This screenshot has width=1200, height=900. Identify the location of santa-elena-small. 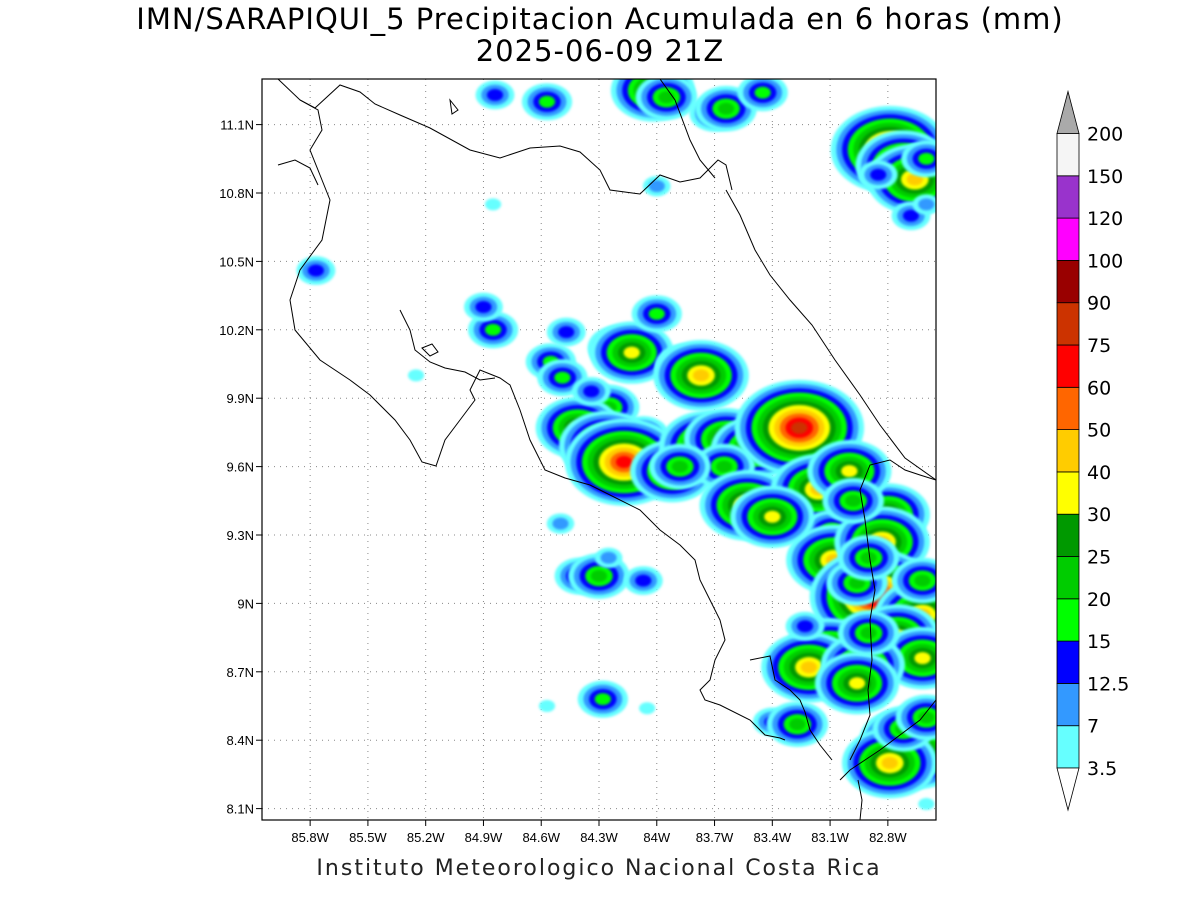
(454, 106).